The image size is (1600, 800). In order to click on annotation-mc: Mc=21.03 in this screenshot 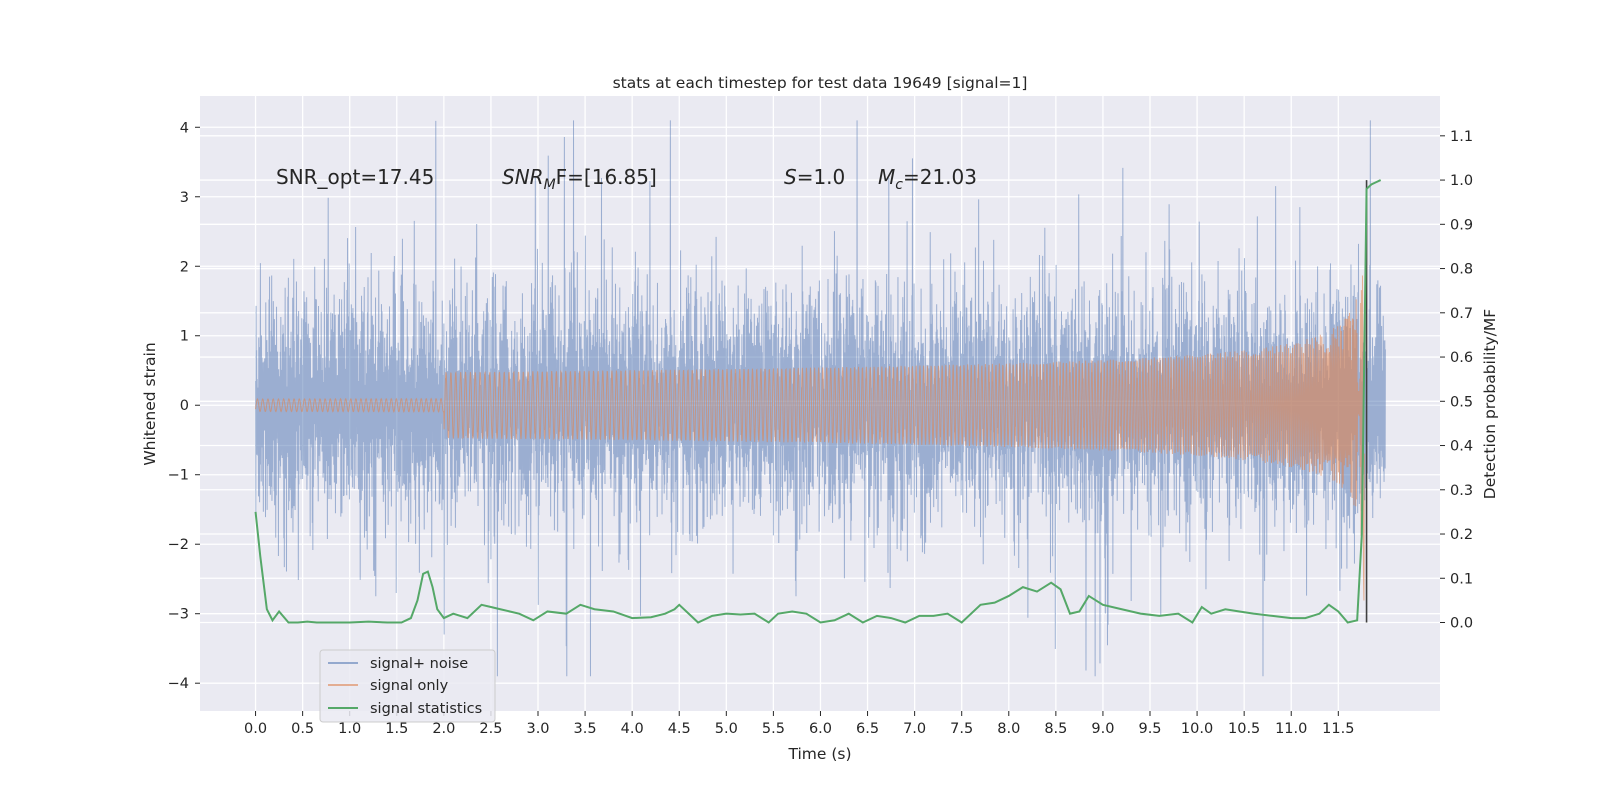, I will do `click(927, 179)`.